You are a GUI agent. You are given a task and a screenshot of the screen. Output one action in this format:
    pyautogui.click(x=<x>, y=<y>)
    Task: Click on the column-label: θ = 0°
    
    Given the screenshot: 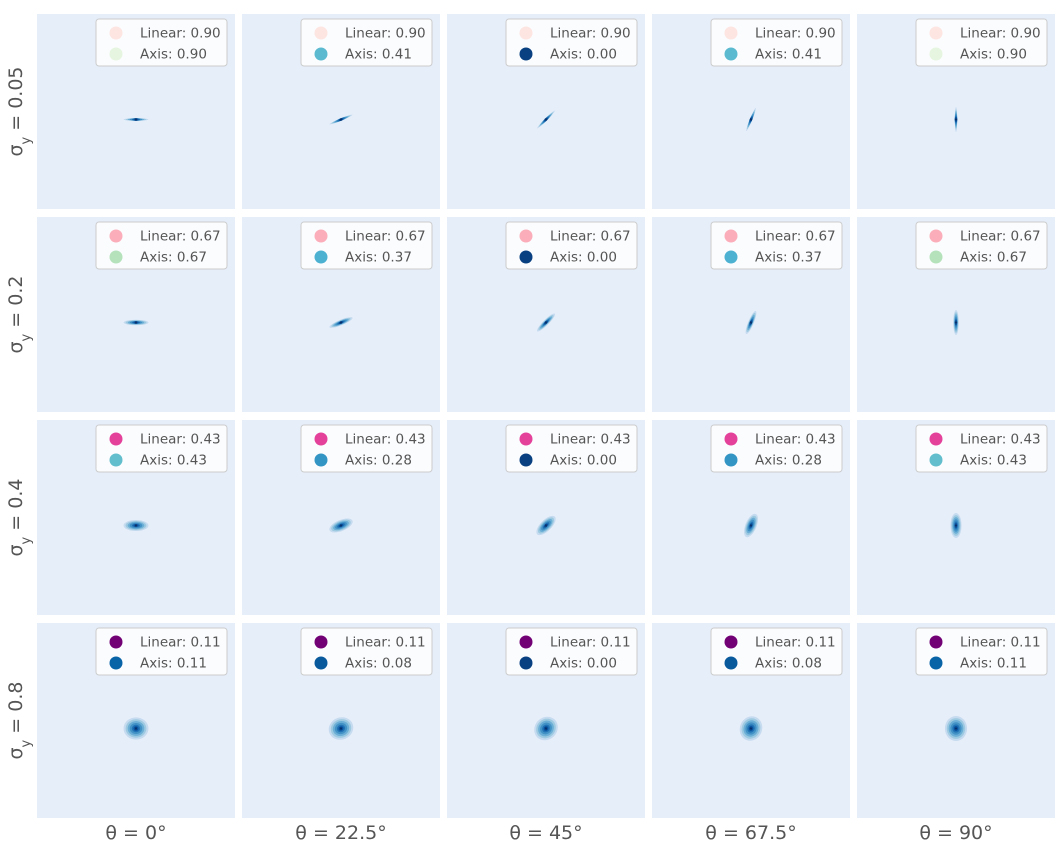 What is the action you would take?
    pyautogui.click(x=135, y=833)
    